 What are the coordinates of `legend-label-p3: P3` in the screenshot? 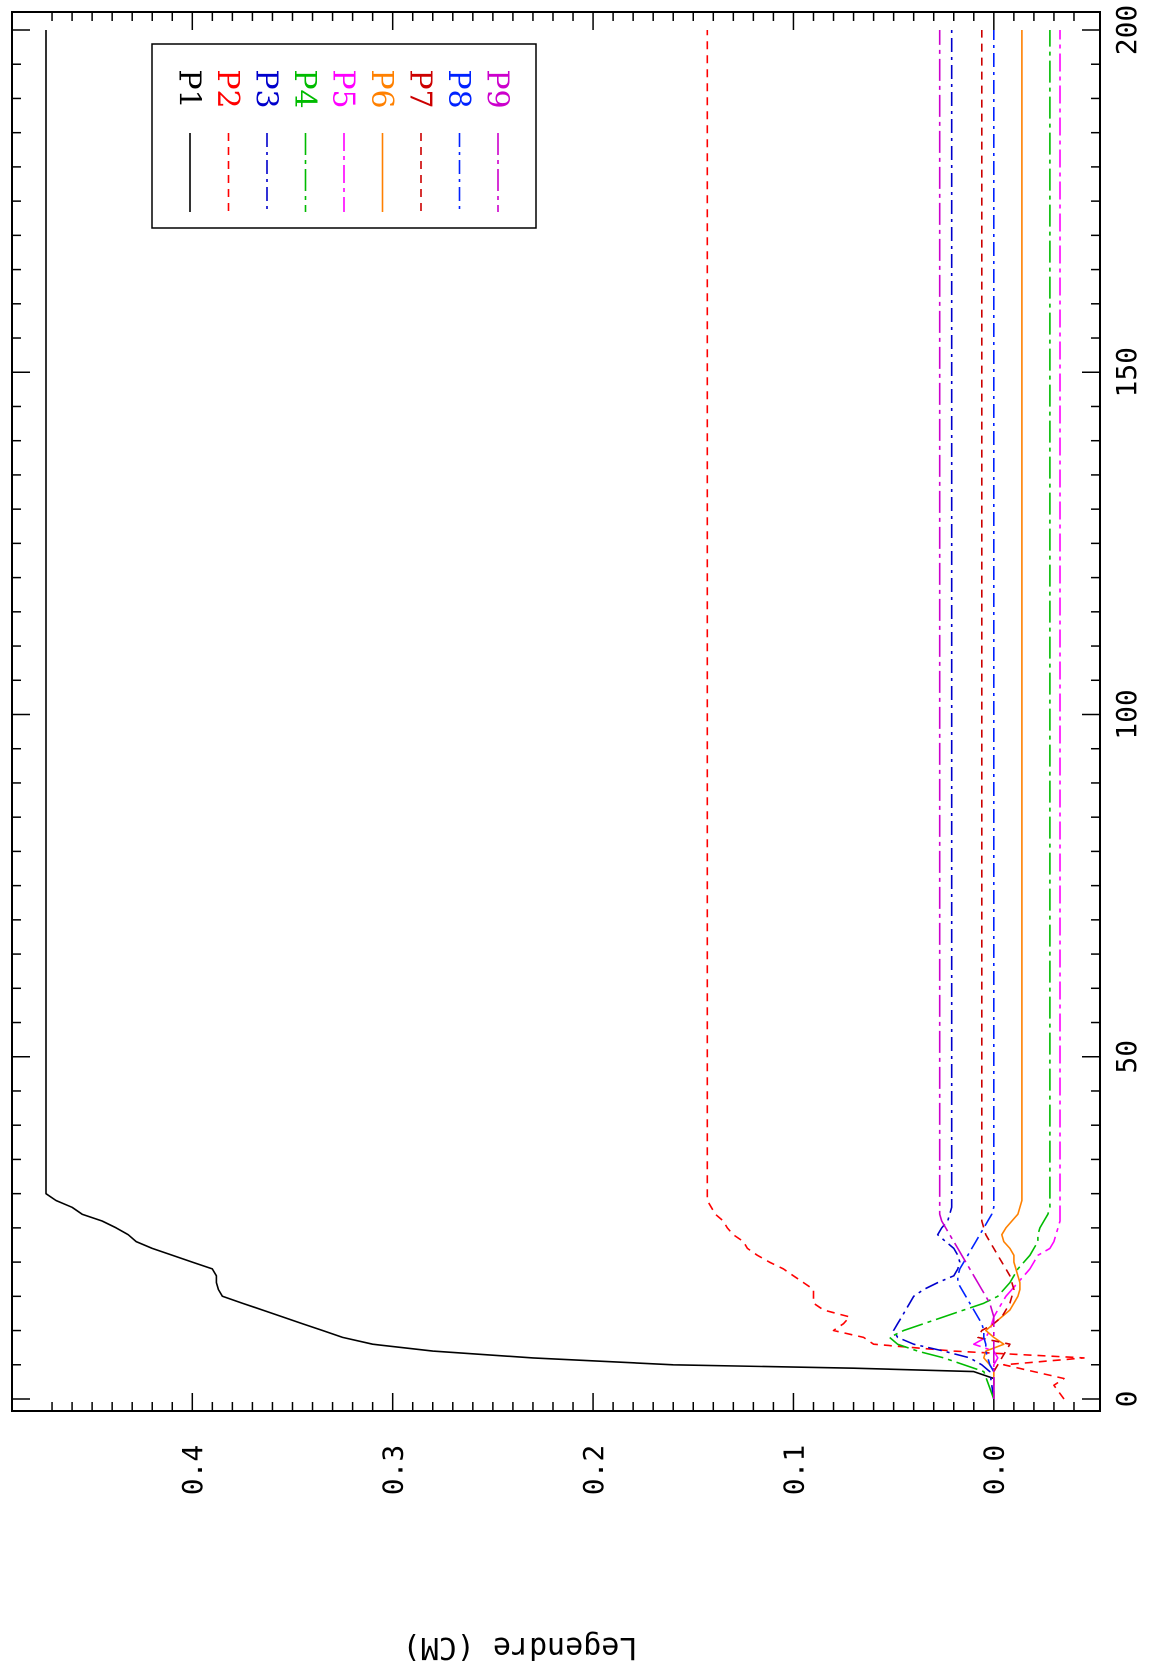 It's located at (266, 88).